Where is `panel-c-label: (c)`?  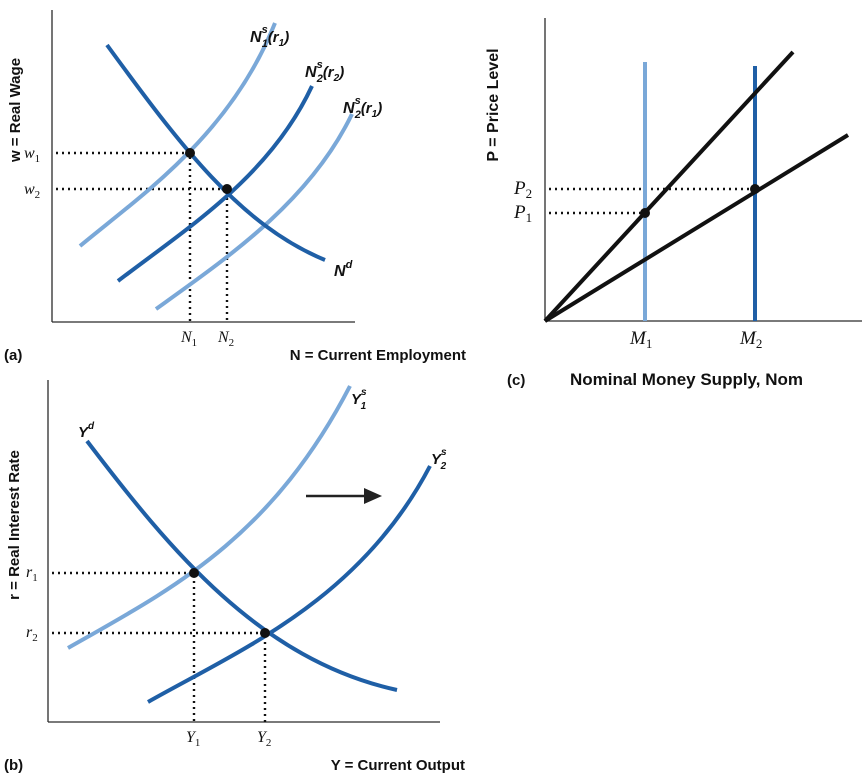
panel-c-label: (c) is located at coordinates (516, 380).